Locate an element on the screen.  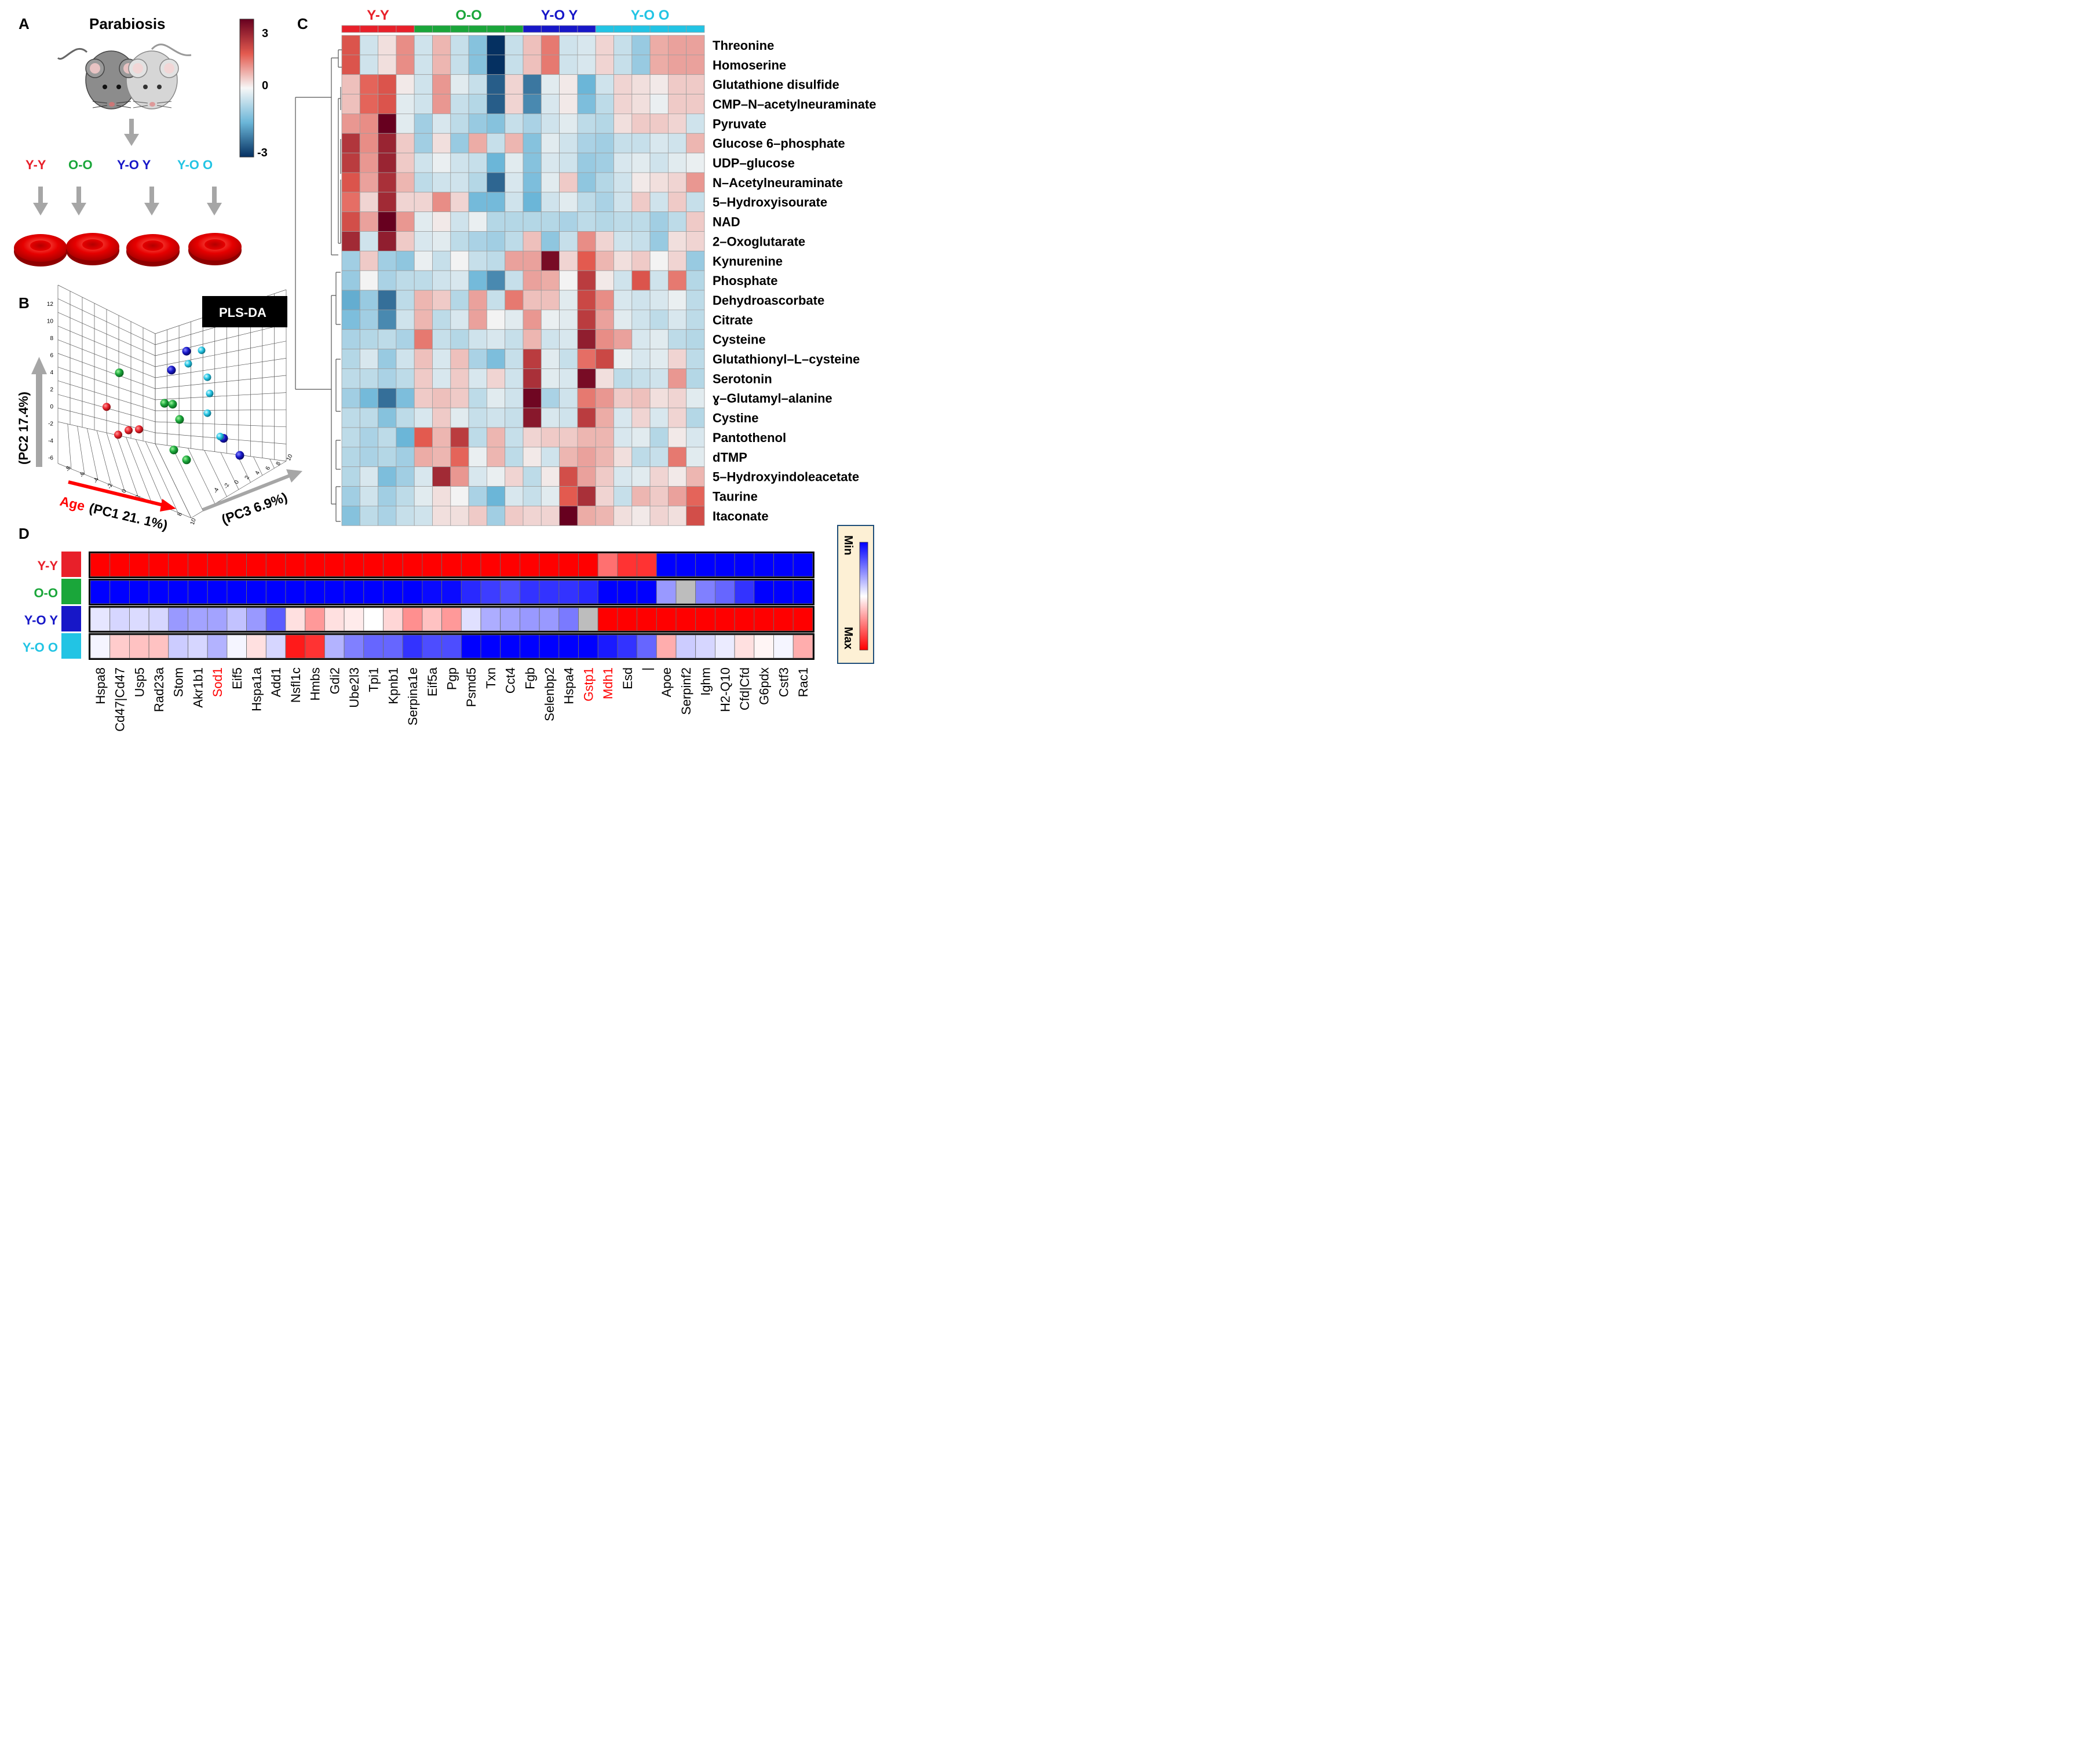
pc1-tick: 10 is located at coordinates (194, 522).